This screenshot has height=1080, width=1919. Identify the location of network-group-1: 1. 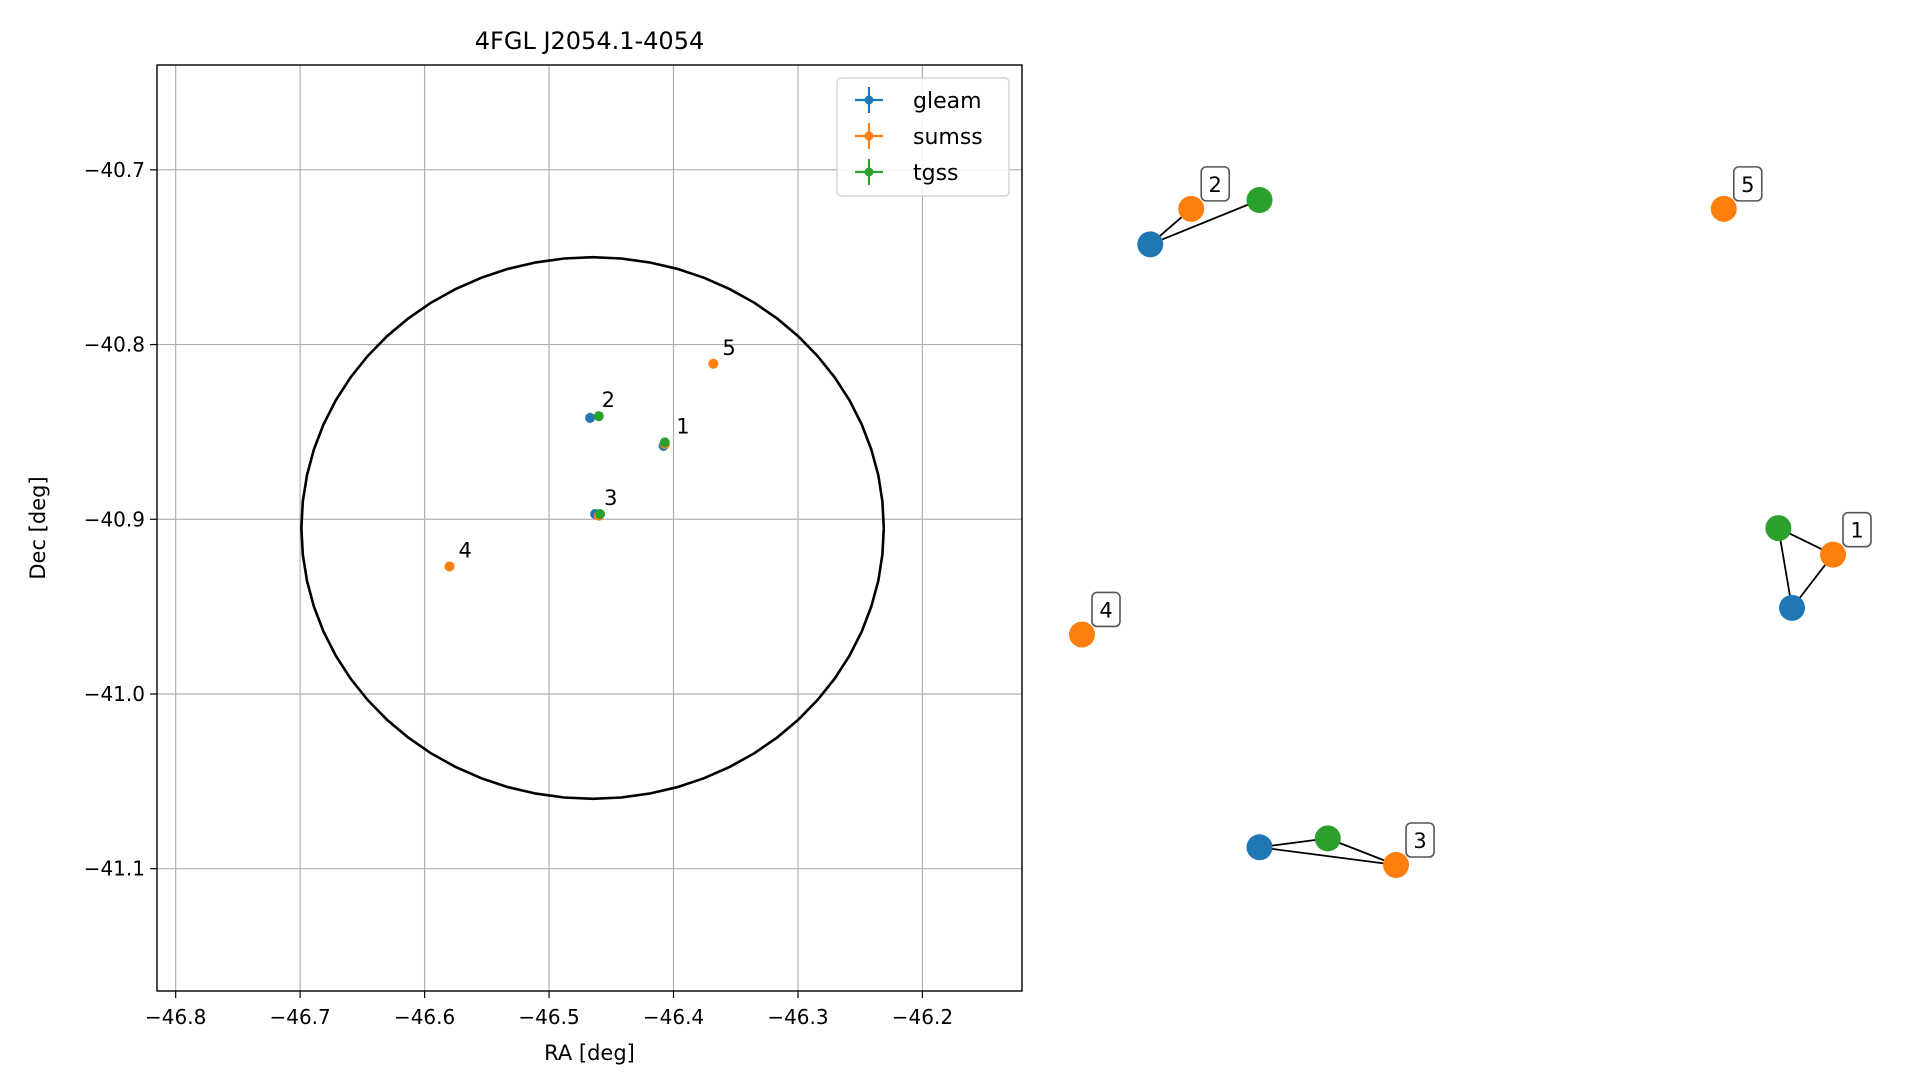
(1818, 566).